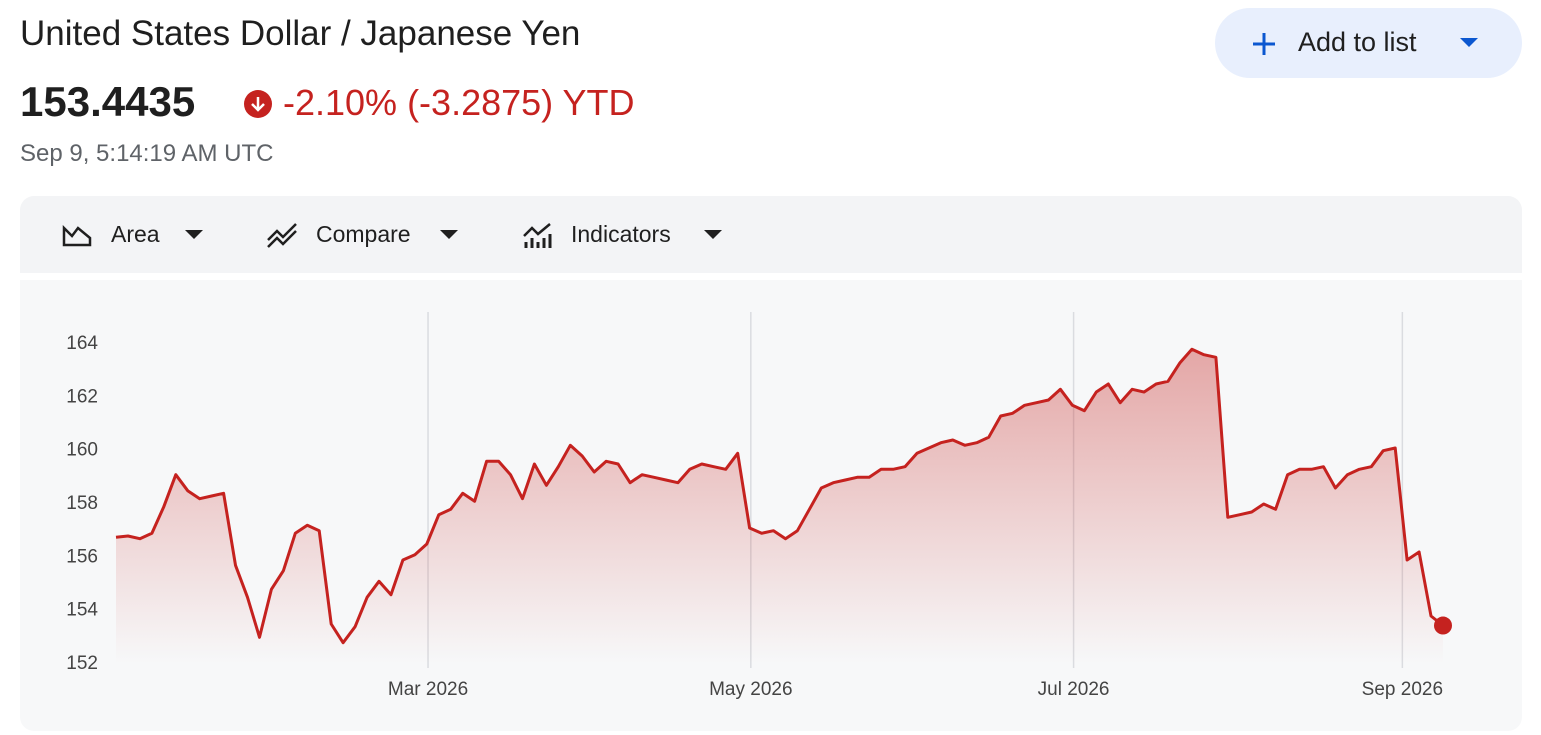 This screenshot has width=1541, height=735. Describe the element at coordinates (1074, 689) in the screenshot. I see `x-tick-label: Jul 2026` at that location.